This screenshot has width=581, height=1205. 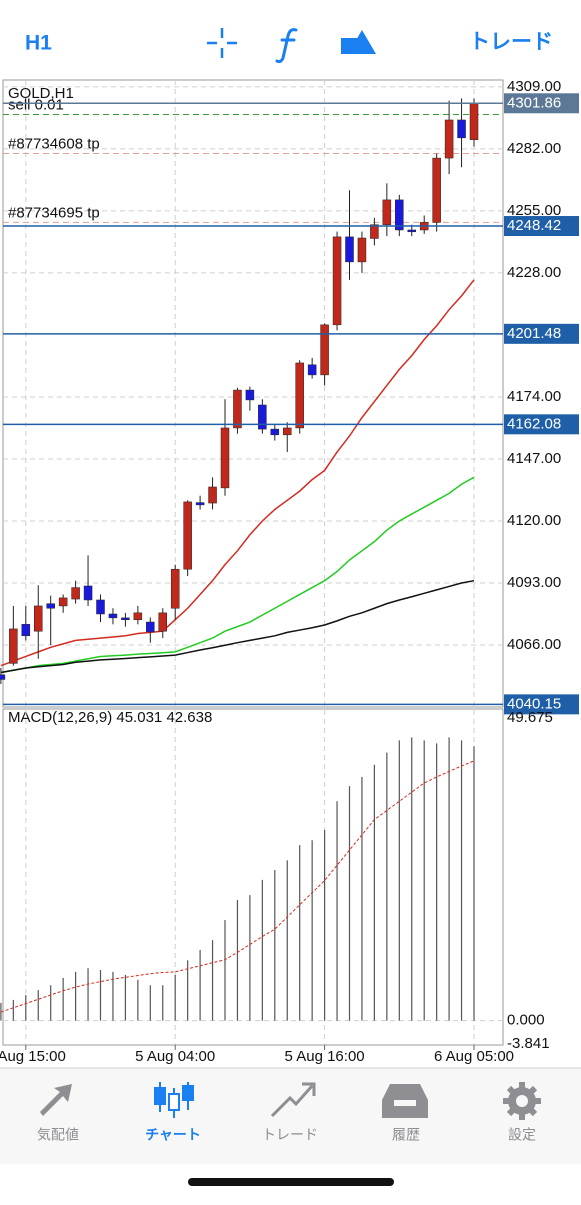 I want to click on x-tick-label: 4 Aug 15:00, so click(x=33, y=1056).